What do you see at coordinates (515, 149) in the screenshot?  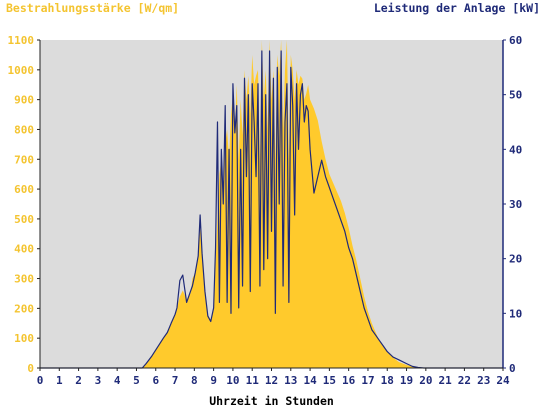 I see `right-tick-label: 40` at bounding box center [515, 149].